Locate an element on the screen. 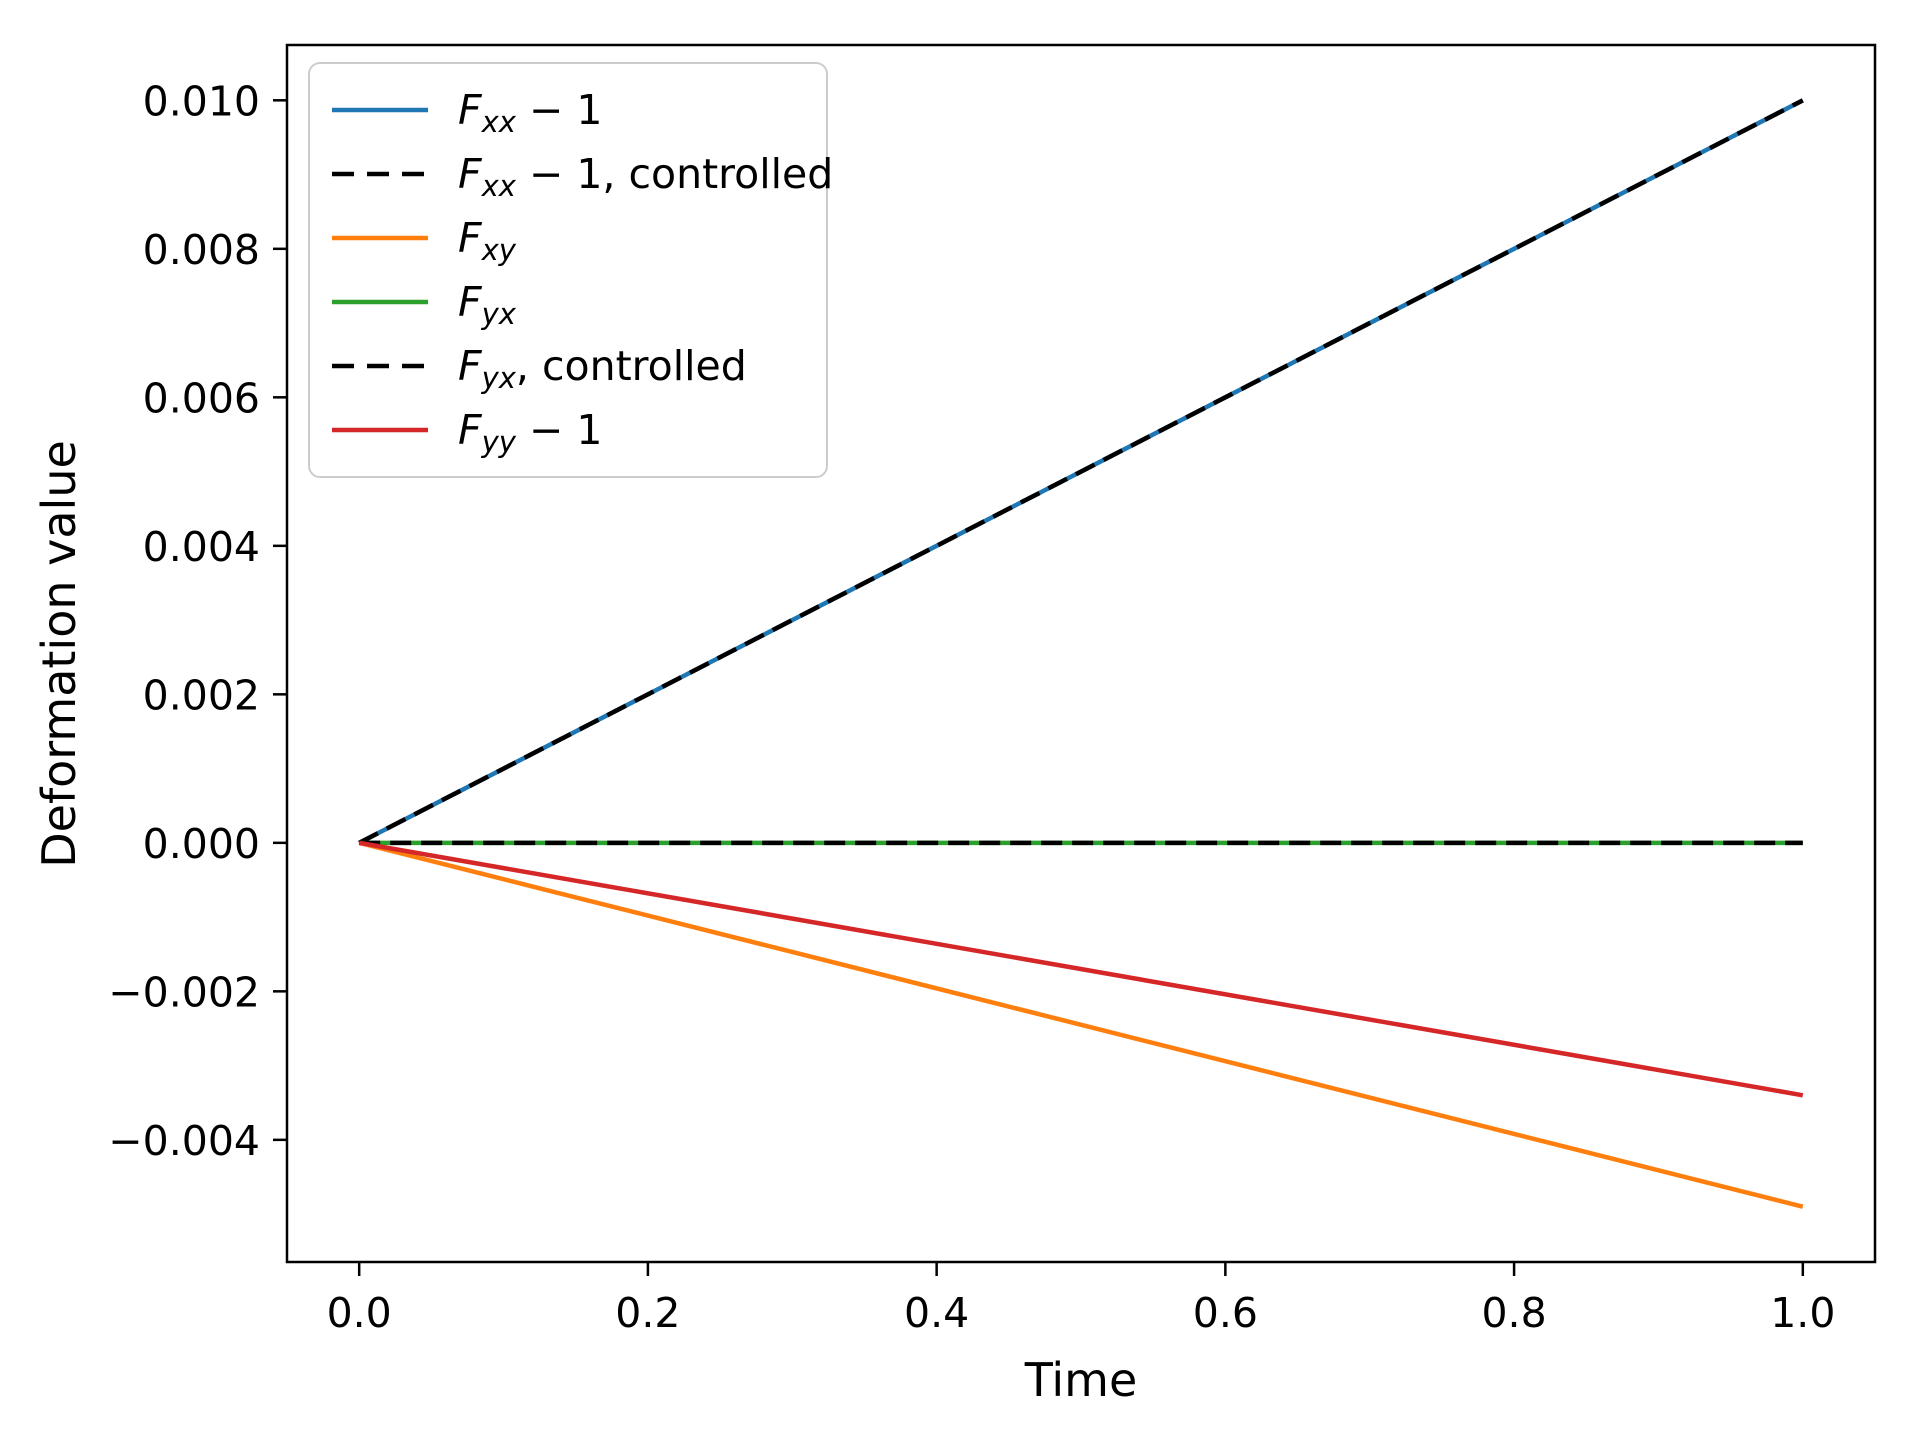  y-tick-label: 0.000 is located at coordinates (201, 844).